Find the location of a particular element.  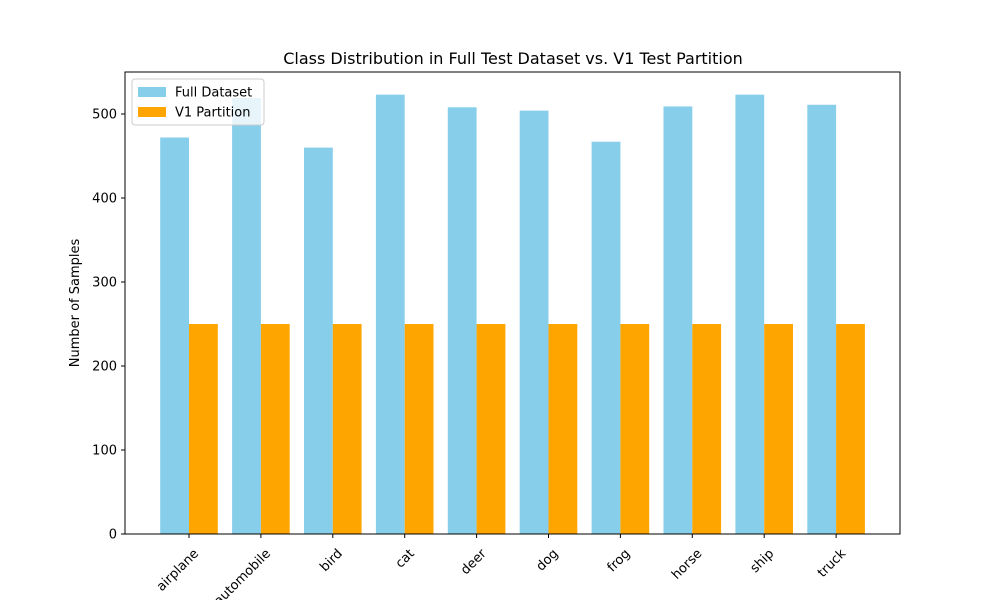

x-tick-label: deer is located at coordinates (474, 562).